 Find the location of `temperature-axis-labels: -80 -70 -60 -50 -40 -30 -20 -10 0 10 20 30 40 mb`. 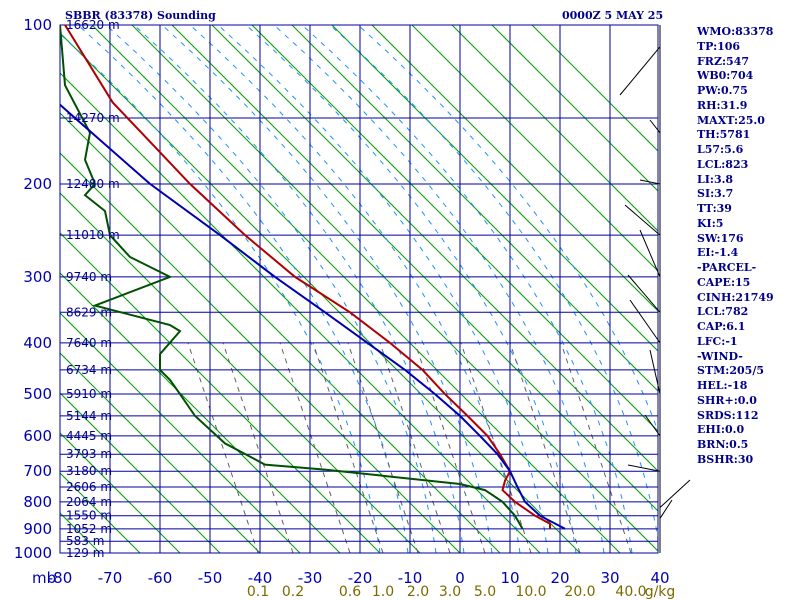

temperature-axis-labels: -80 -70 -60 -50 -40 -30 -20 -10 0 10 20 30 40 mb is located at coordinates (351, 578).